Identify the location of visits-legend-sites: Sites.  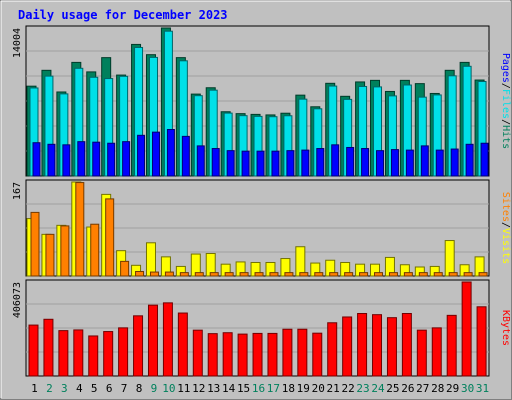
(505, 207).